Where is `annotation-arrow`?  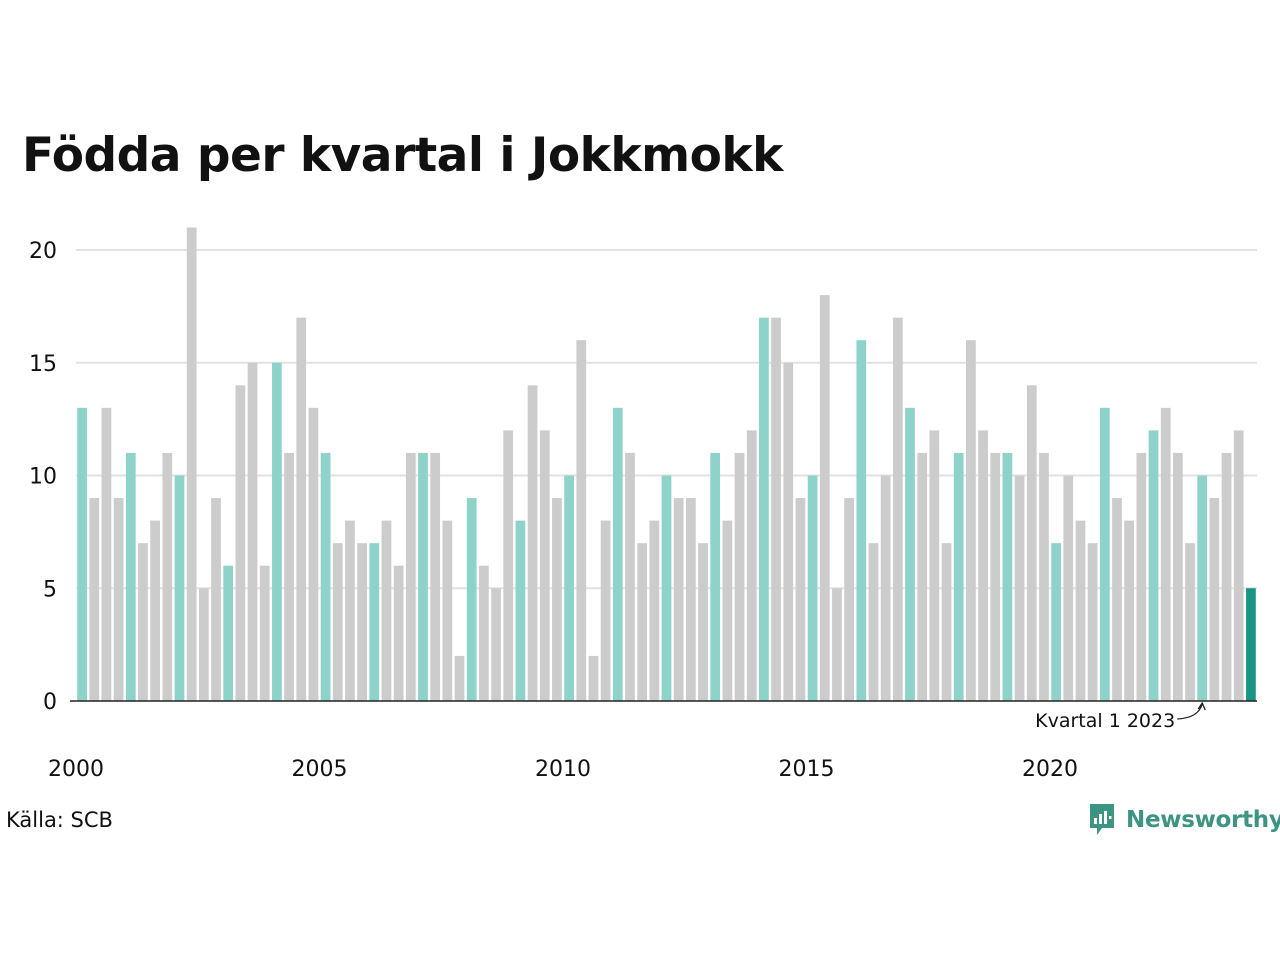 annotation-arrow is located at coordinates (1191, 710).